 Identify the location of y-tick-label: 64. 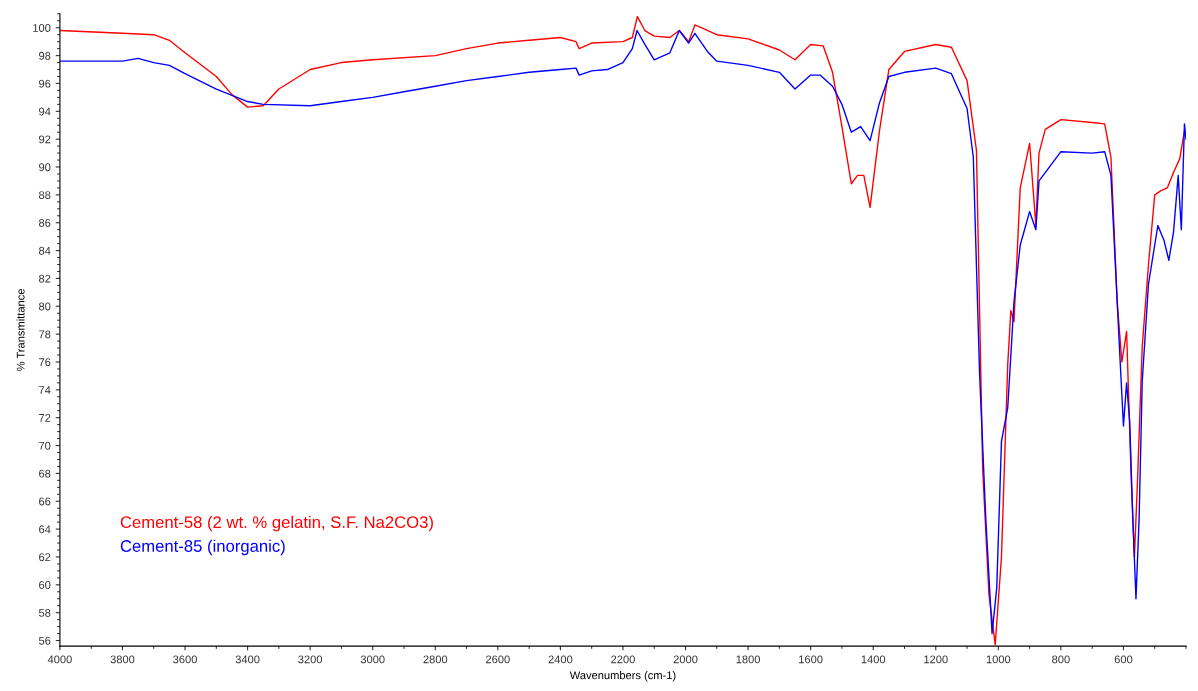
(45, 529).